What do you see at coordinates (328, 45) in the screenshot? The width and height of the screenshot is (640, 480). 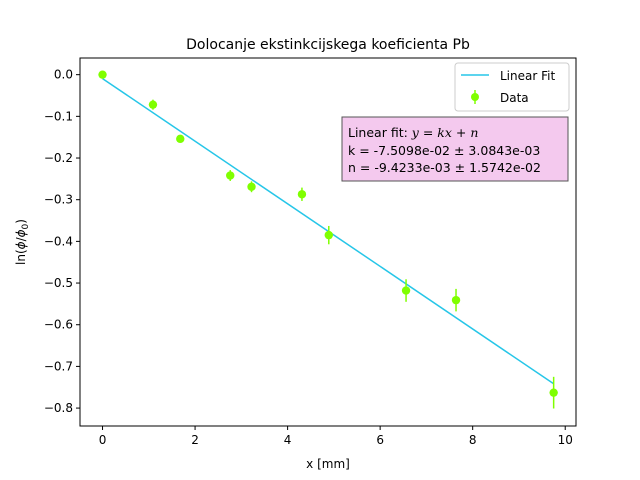 I see `chart-title: Dolocanje ekstinkcijskega koeficienta Pb` at bounding box center [328, 45].